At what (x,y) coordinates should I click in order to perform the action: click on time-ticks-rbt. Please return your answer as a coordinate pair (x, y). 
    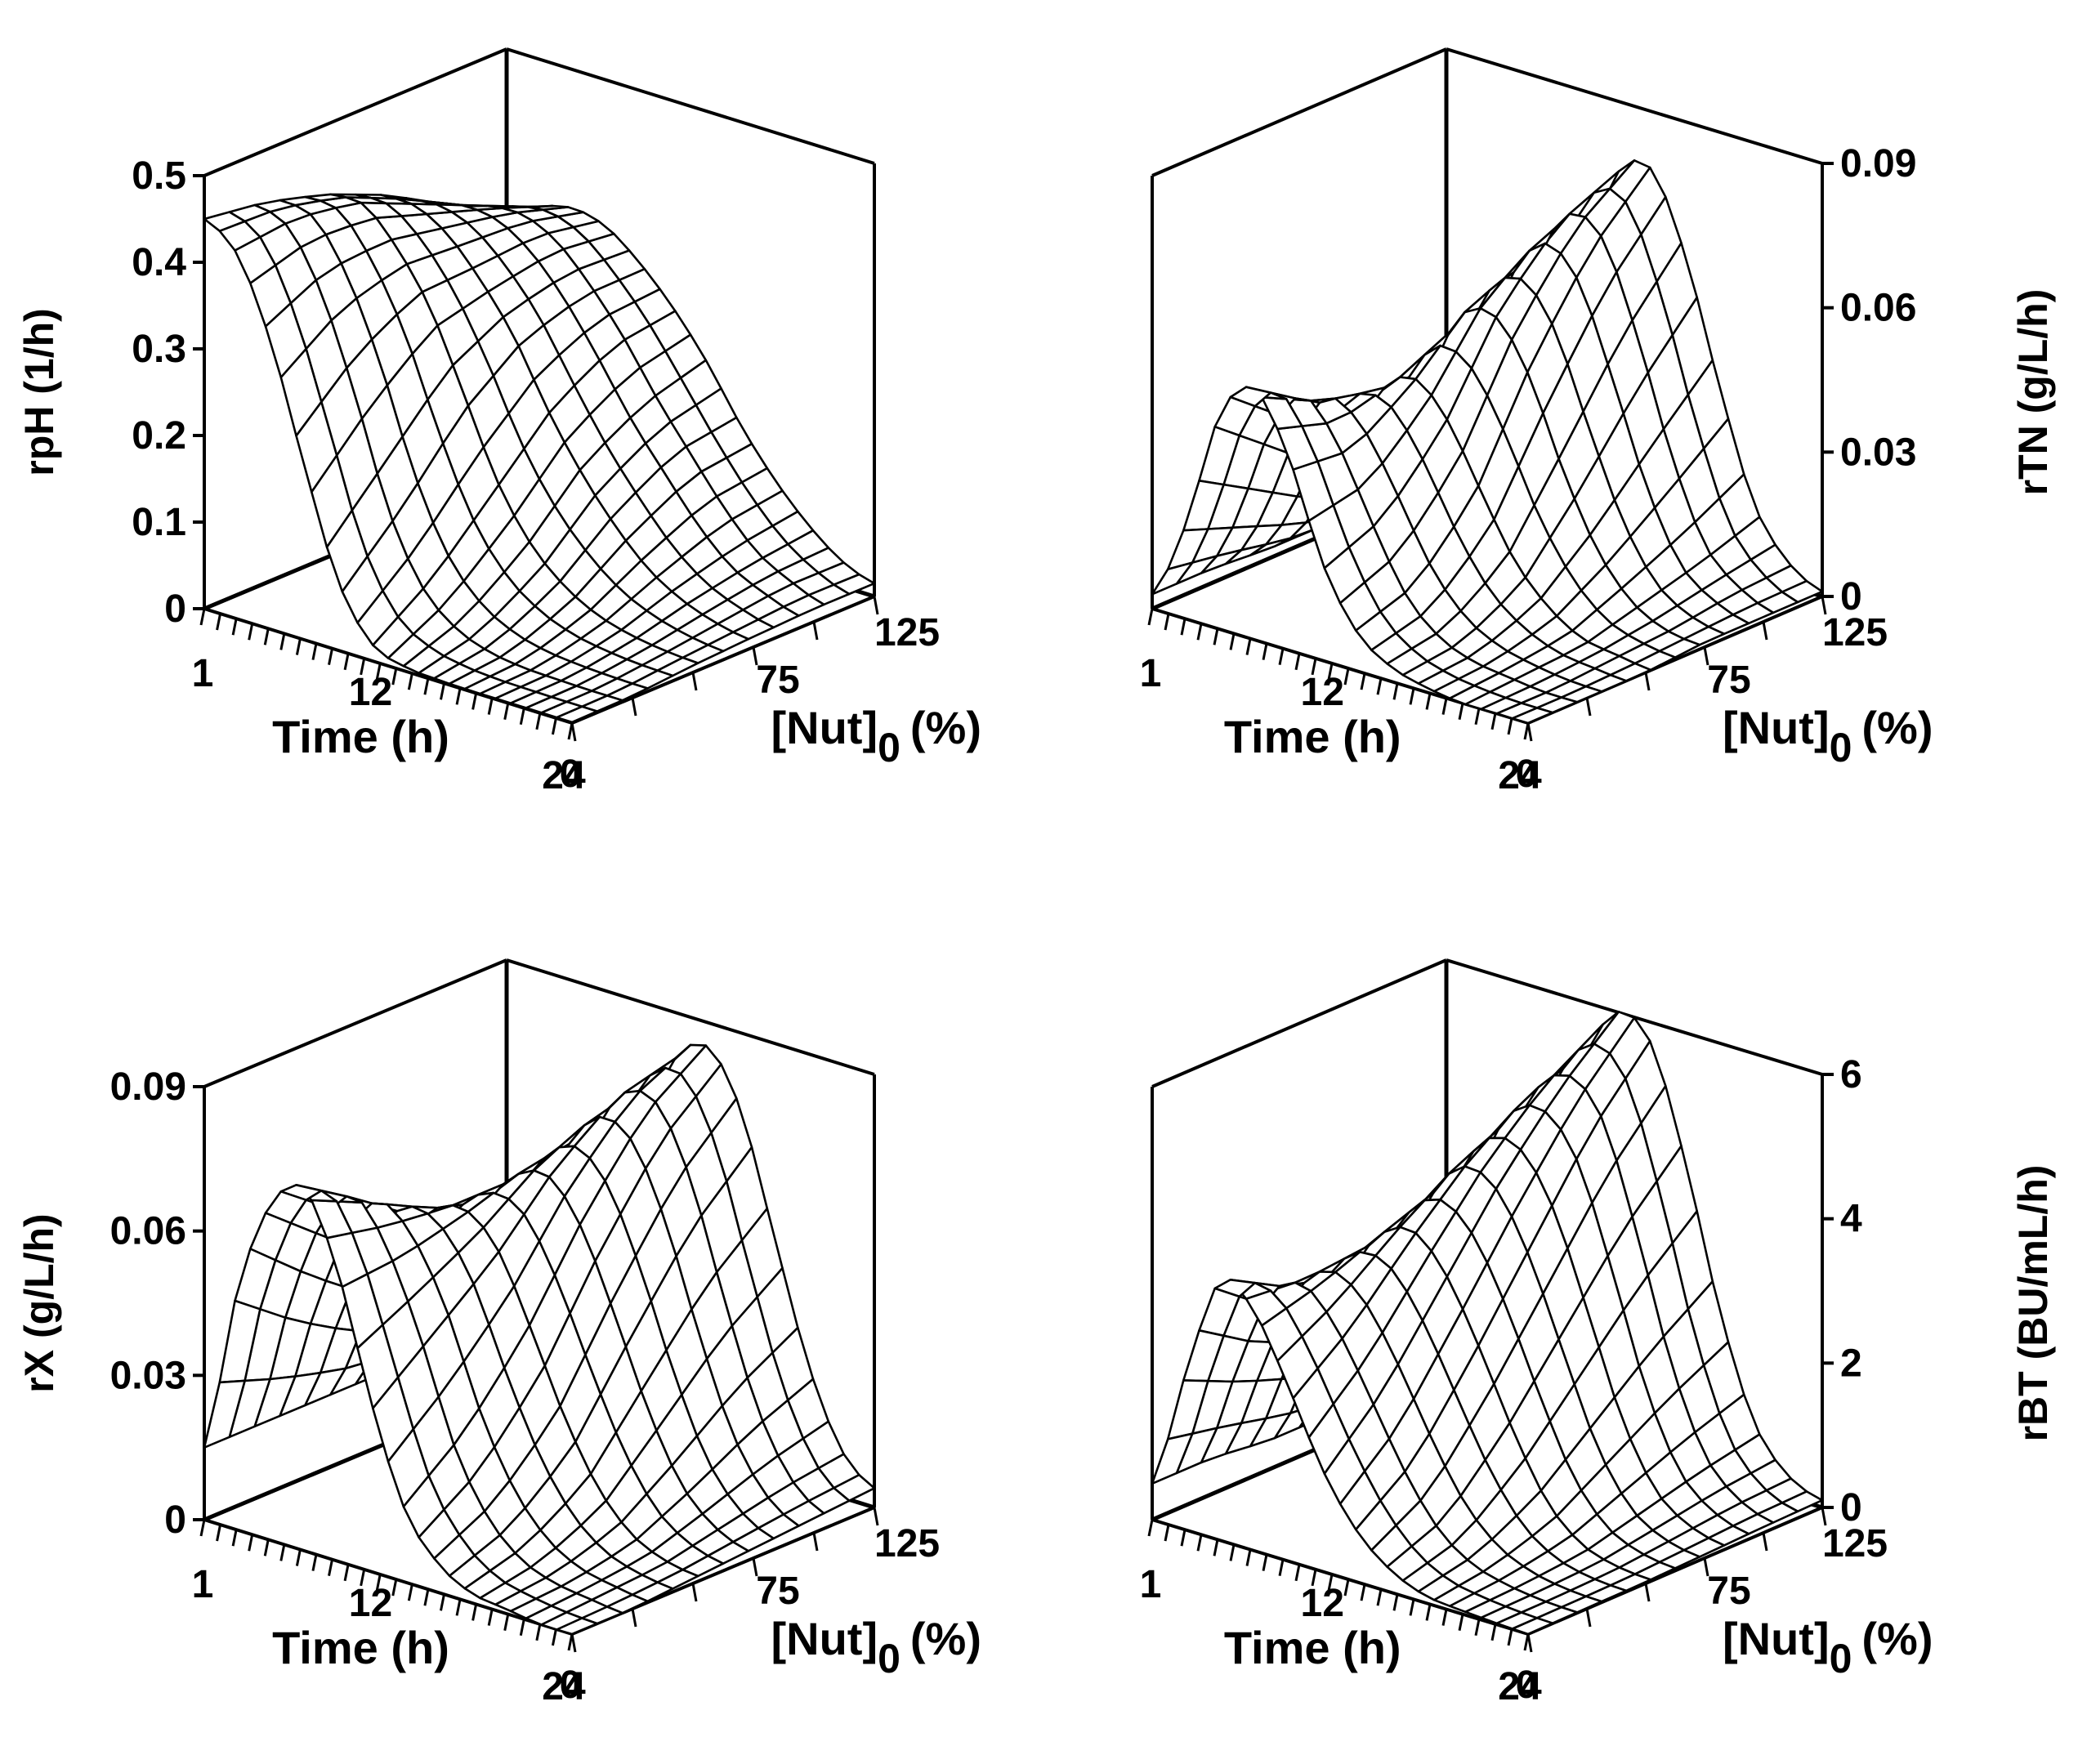
    Looking at the image, I should click on (1487, 1580).